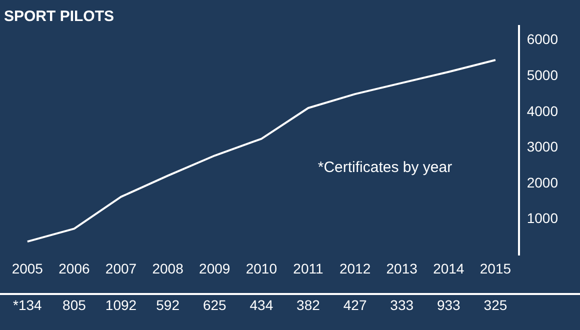  Describe the element at coordinates (355, 304) in the screenshot. I see `text: 427` at that location.